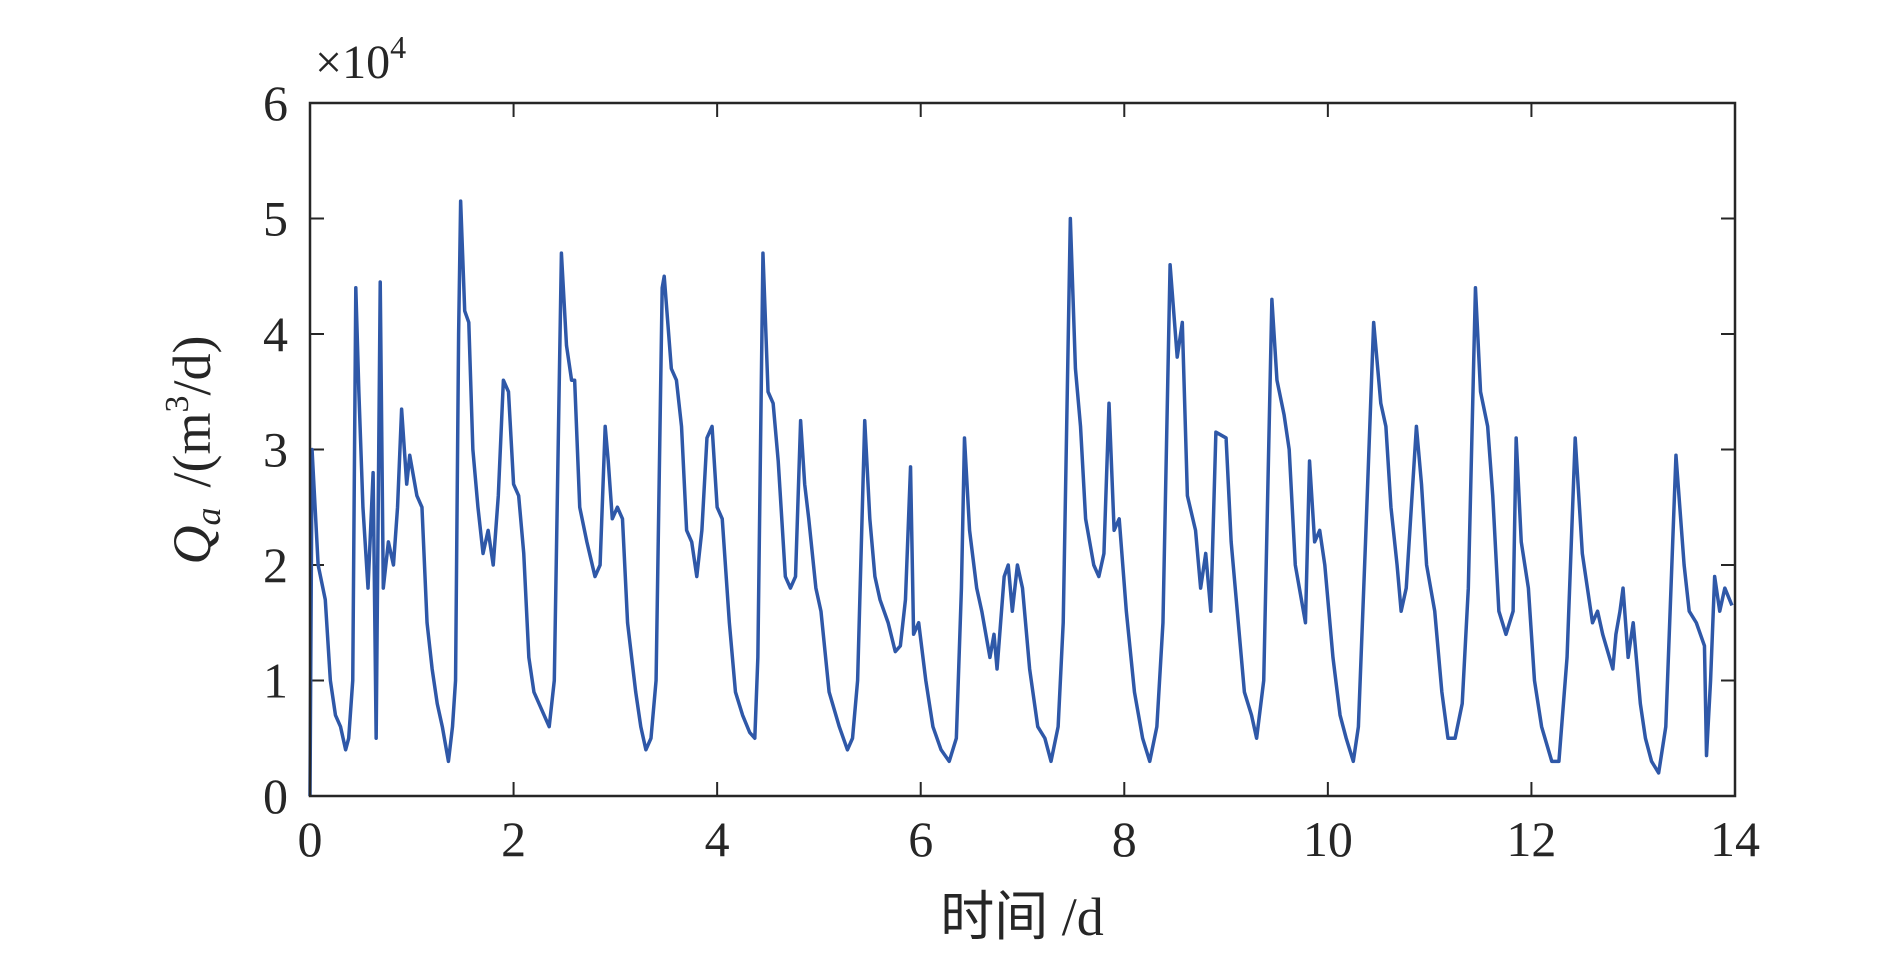 The image size is (1890, 957). I want to click on y-tick-label: 0, so click(275, 796).